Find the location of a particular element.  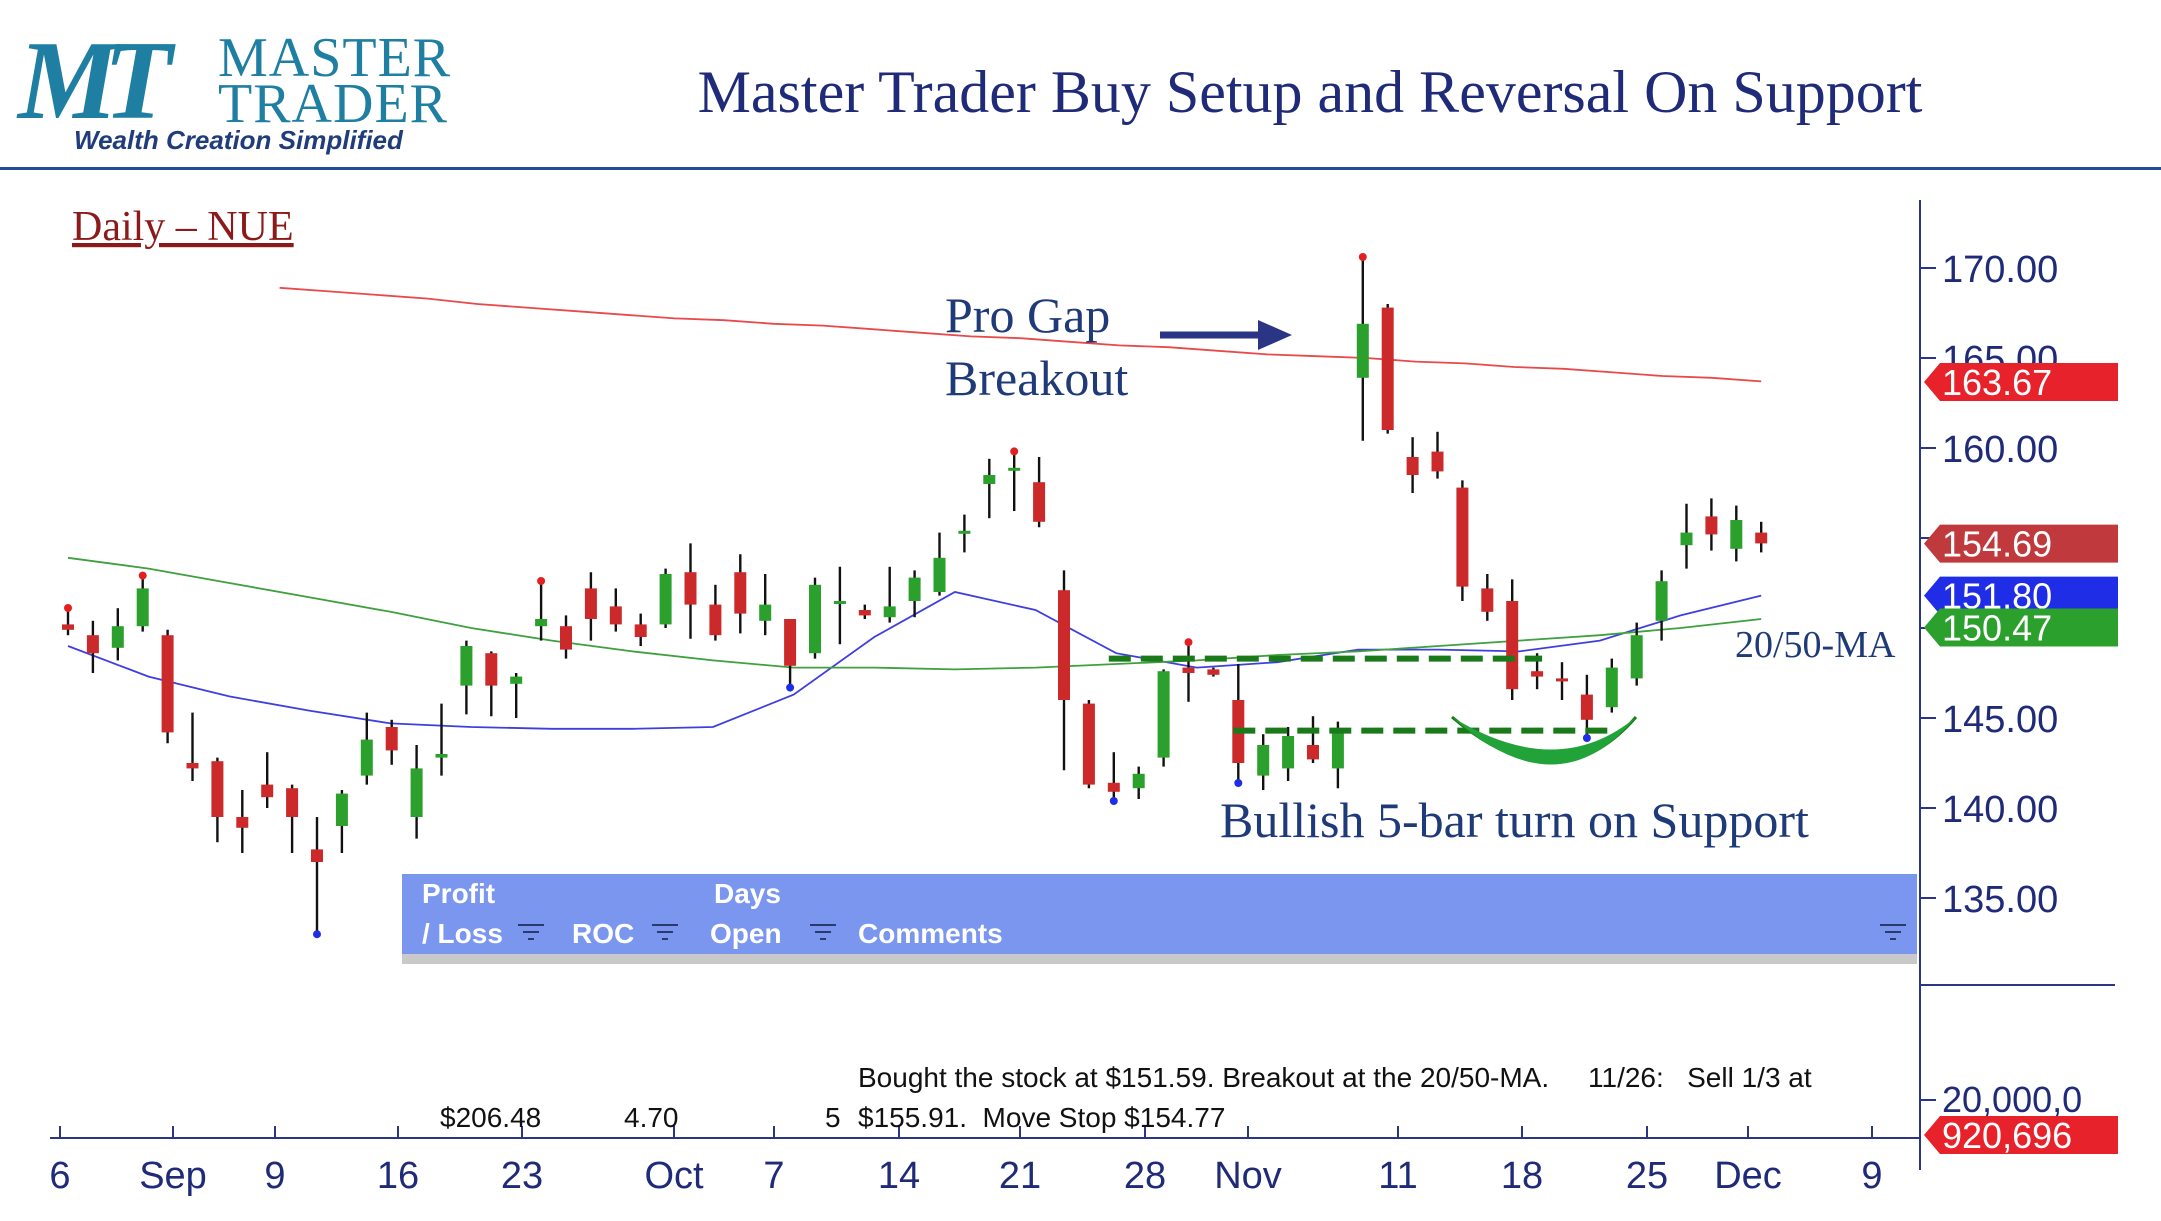

filter-roc-icon is located at coordinates (665, 934).